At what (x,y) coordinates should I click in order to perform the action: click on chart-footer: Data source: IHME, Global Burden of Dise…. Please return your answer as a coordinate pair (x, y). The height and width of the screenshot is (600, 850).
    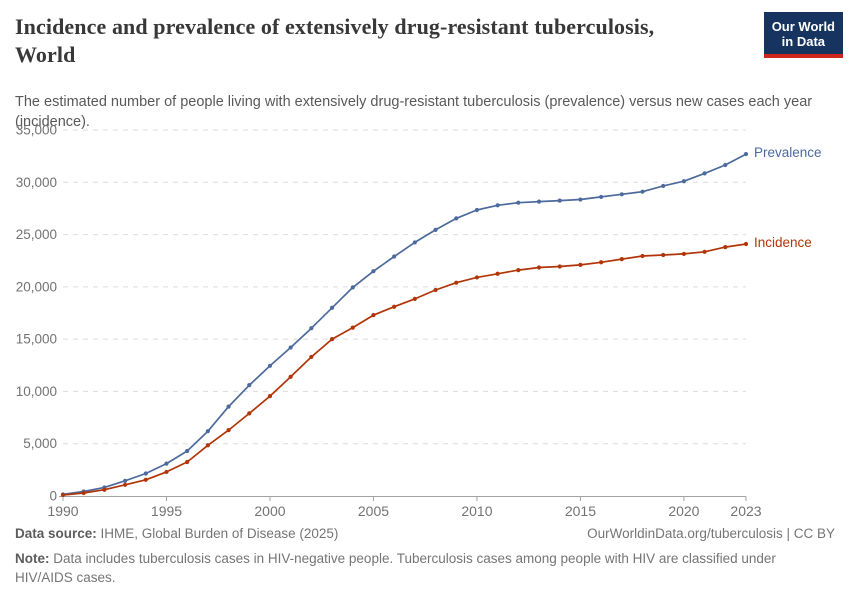
    Looking at the image, I should click on (425, 555).